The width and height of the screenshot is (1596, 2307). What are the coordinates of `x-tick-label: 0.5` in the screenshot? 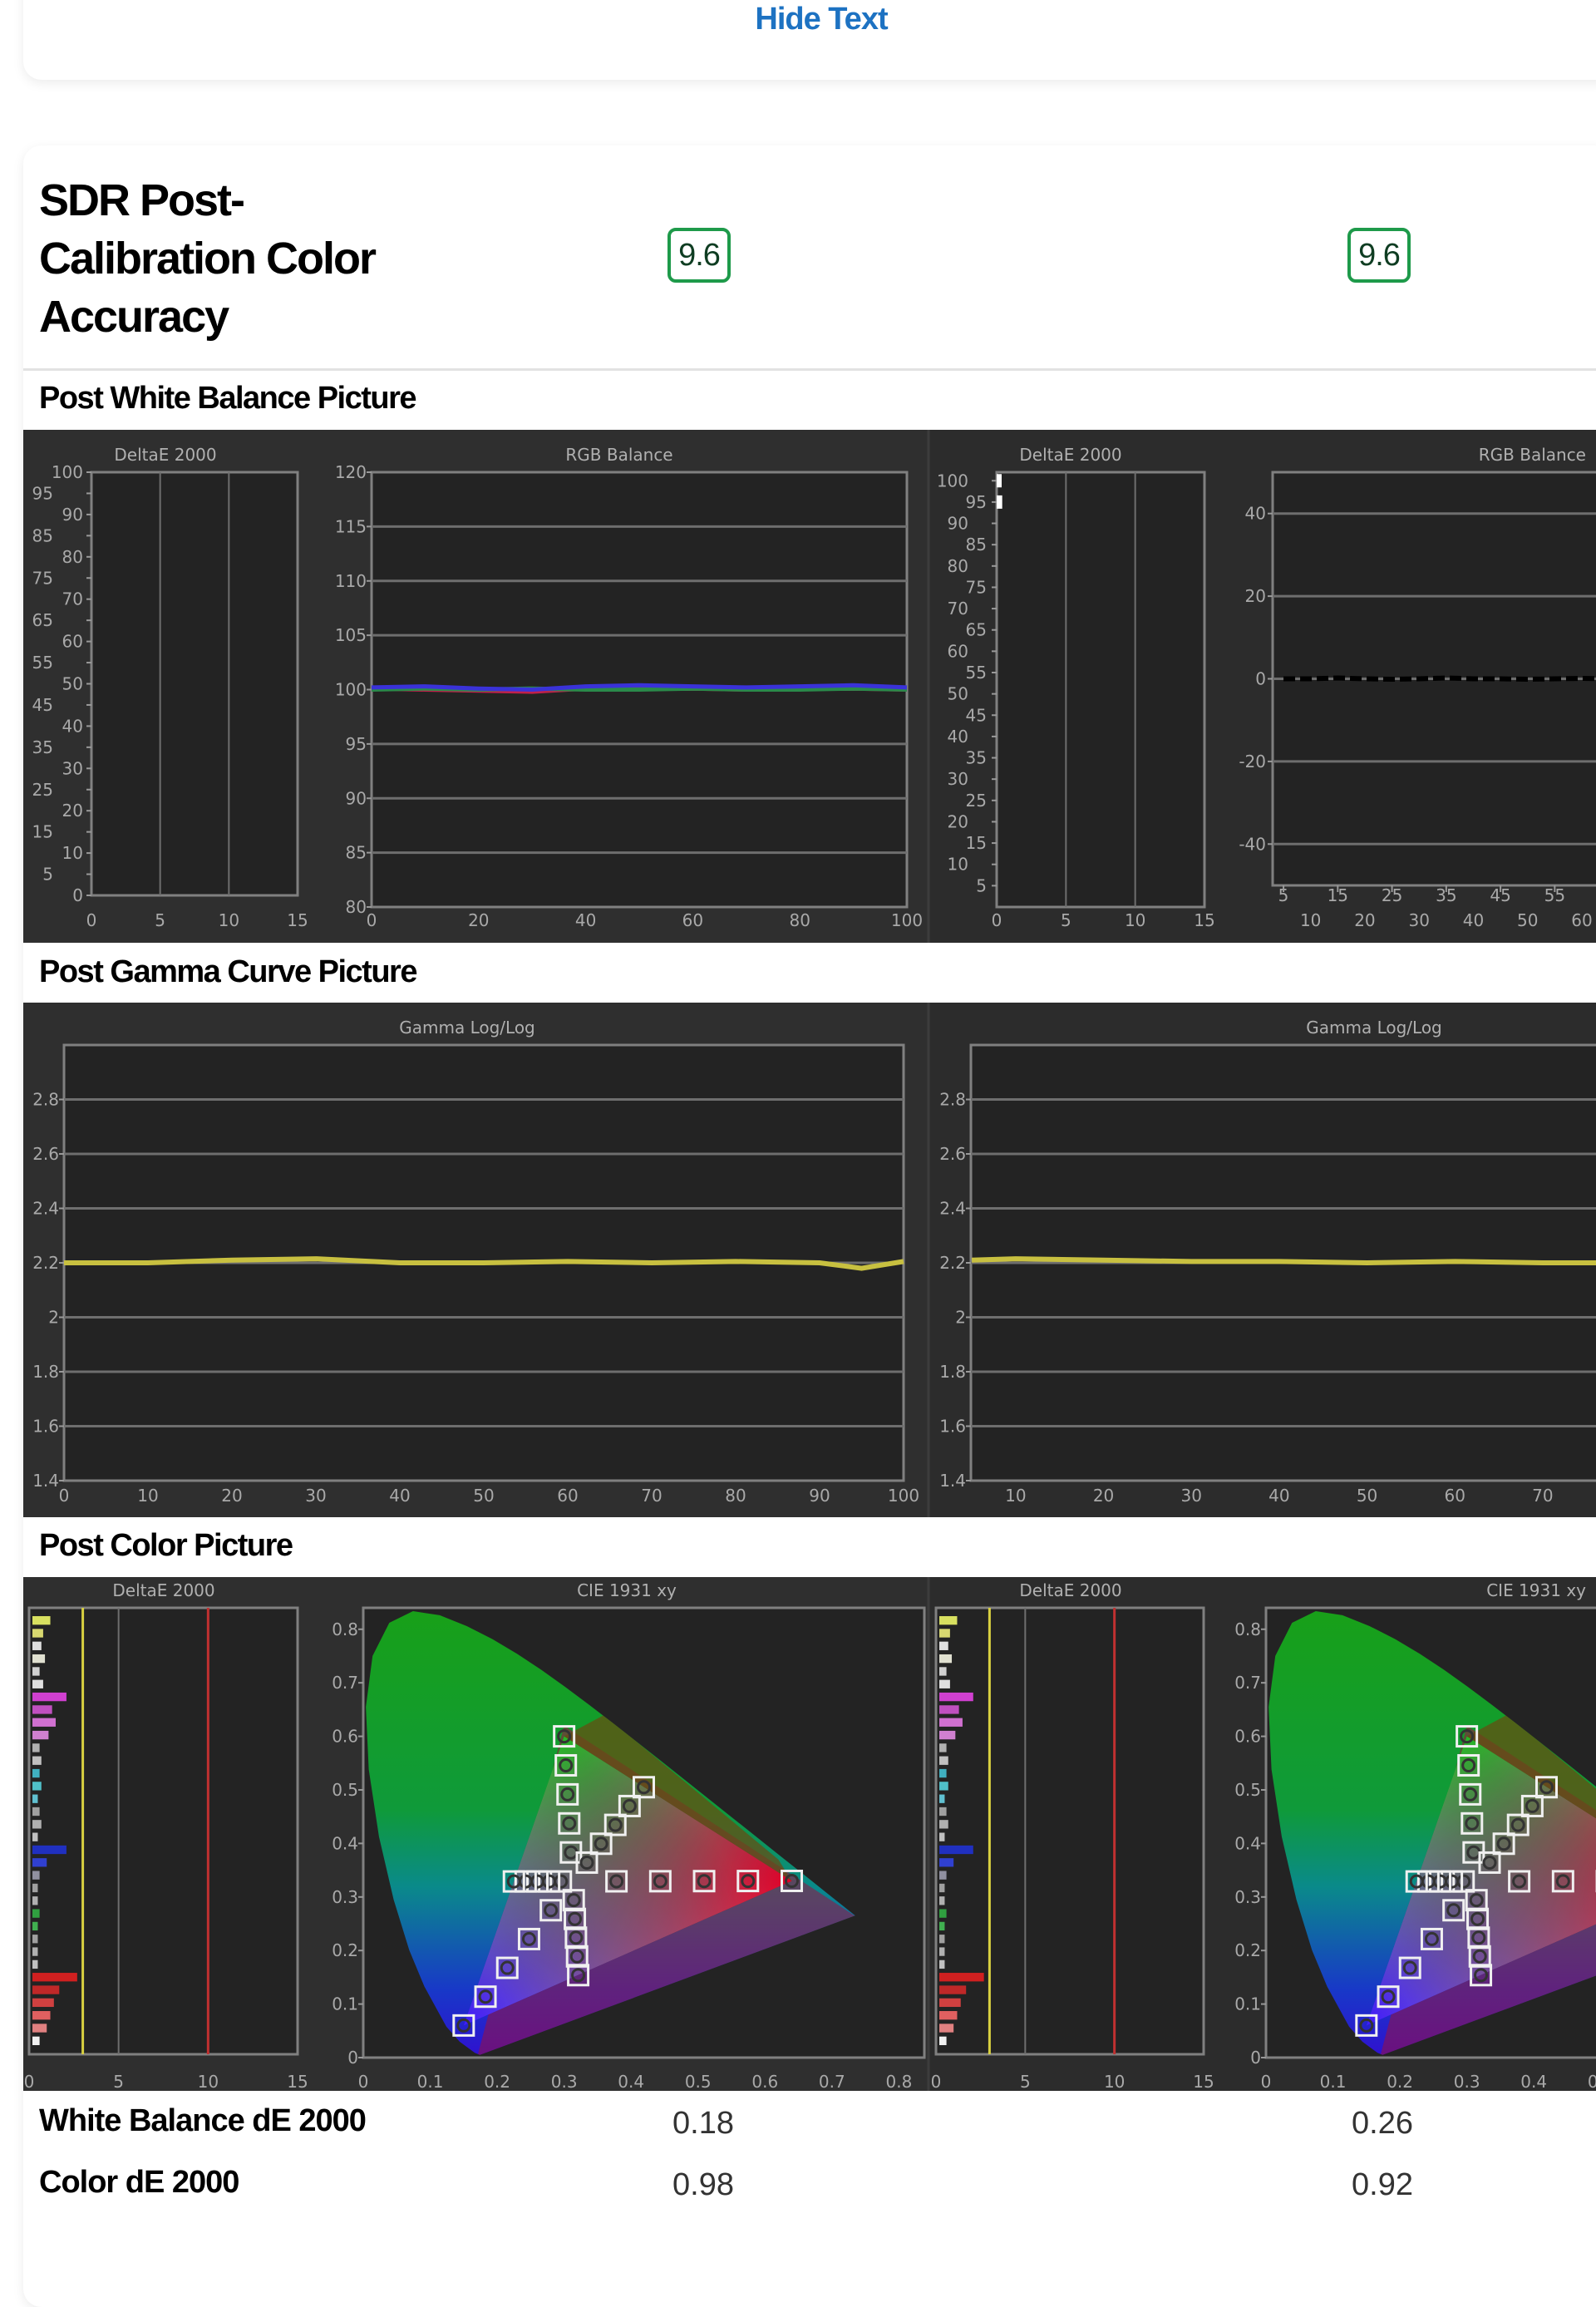 It's located at (698, 2081).